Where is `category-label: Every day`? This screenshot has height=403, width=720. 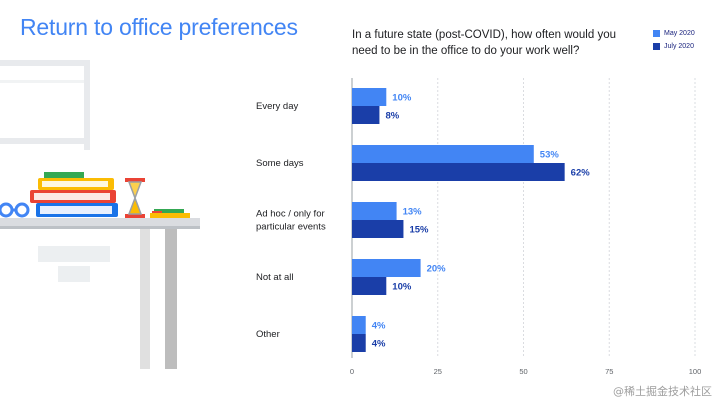 category-label: Every day is located at coordinates (277, 106).